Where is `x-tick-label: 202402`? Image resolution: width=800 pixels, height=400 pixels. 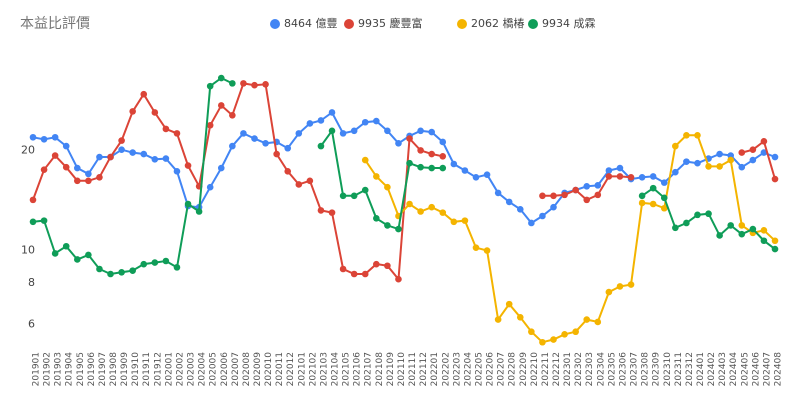 x-tick-label: 202402 is located at coordinates (712, 369).